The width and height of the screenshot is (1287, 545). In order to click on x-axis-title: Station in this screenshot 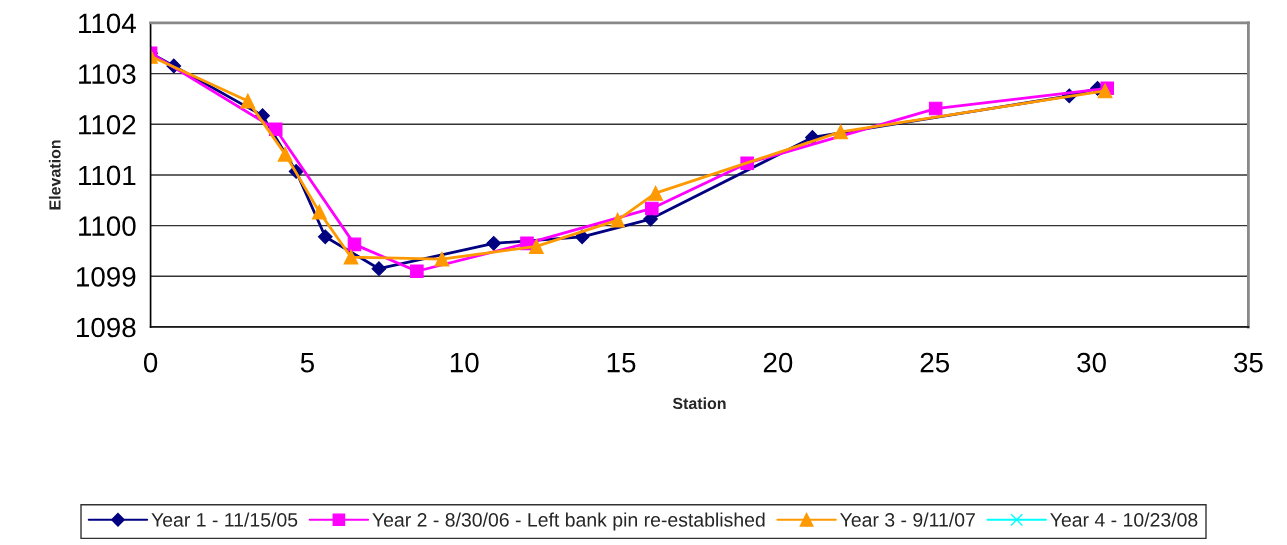, I will do `click(699, 403)`.